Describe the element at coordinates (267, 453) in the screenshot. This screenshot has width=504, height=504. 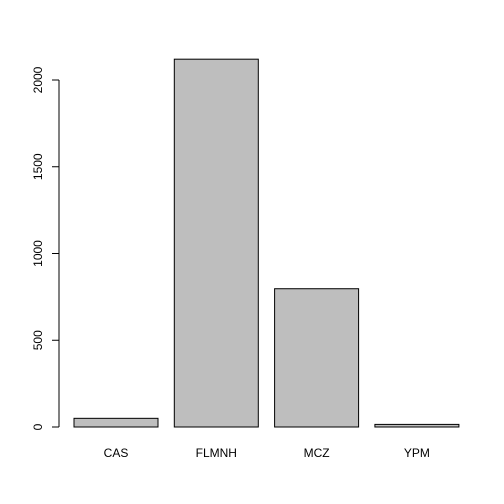
I see `category-labels: CAS FLMNH MCZ YPM` at that location.